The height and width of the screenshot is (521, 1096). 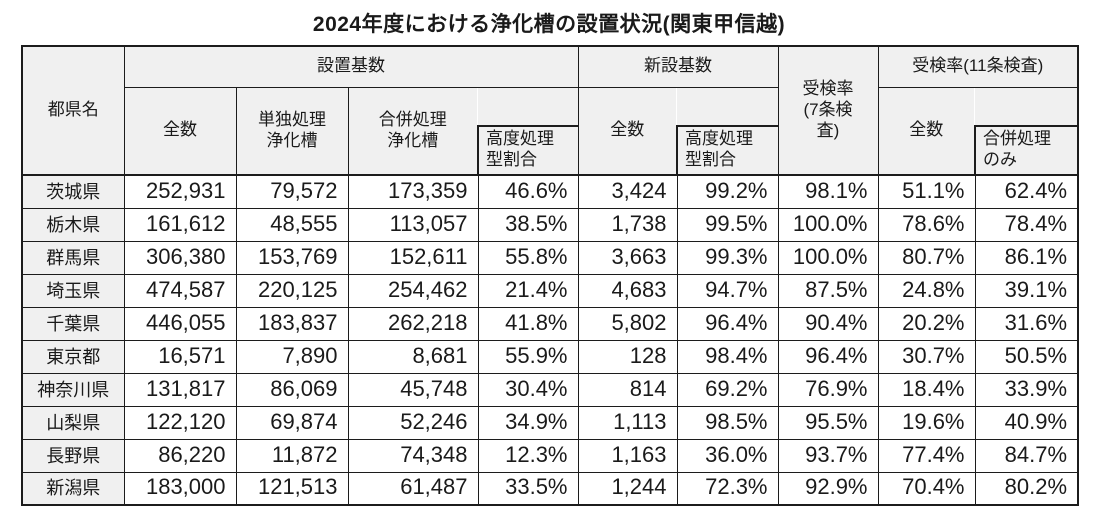 I want to click on value-cell: 98.5%, so click(x=727, y=422).